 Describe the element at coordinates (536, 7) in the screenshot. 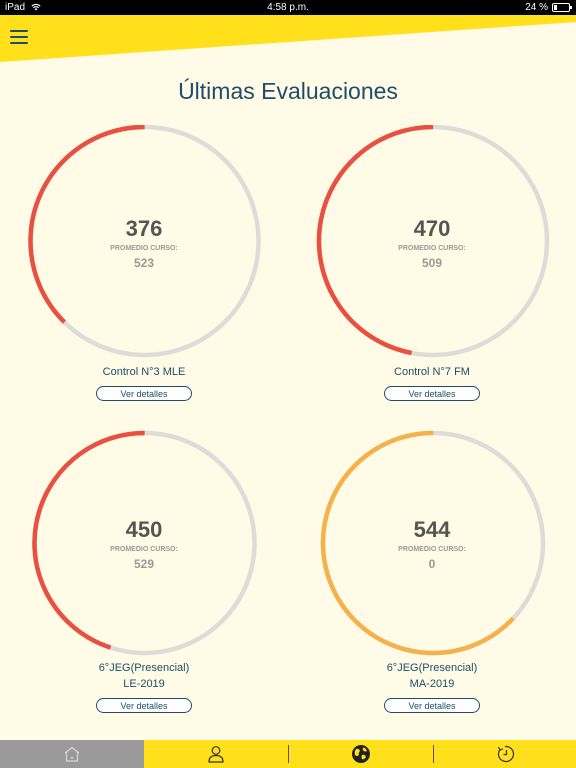

I see `battery-percent: 24 %` at that location.